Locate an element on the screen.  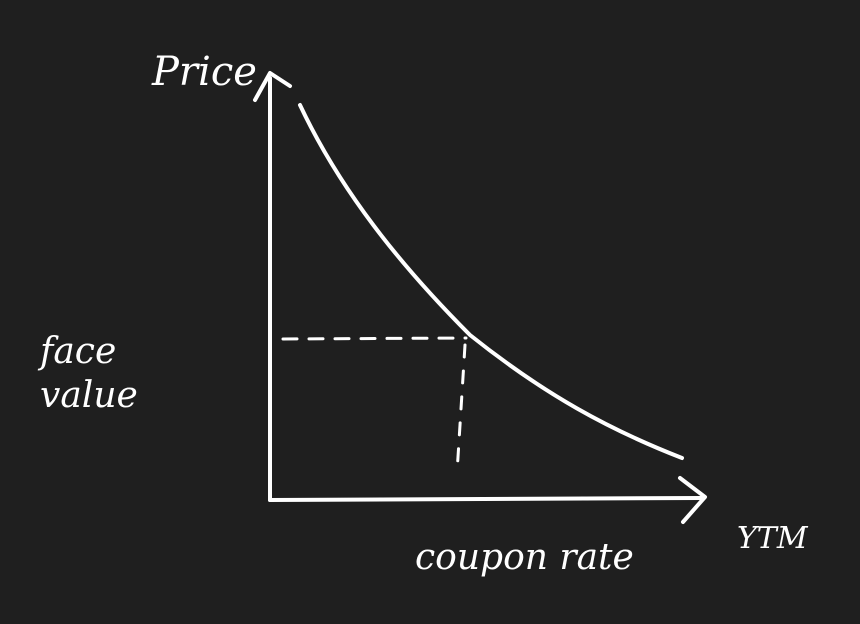
face-value-guide is located at coordinates (374, 338).